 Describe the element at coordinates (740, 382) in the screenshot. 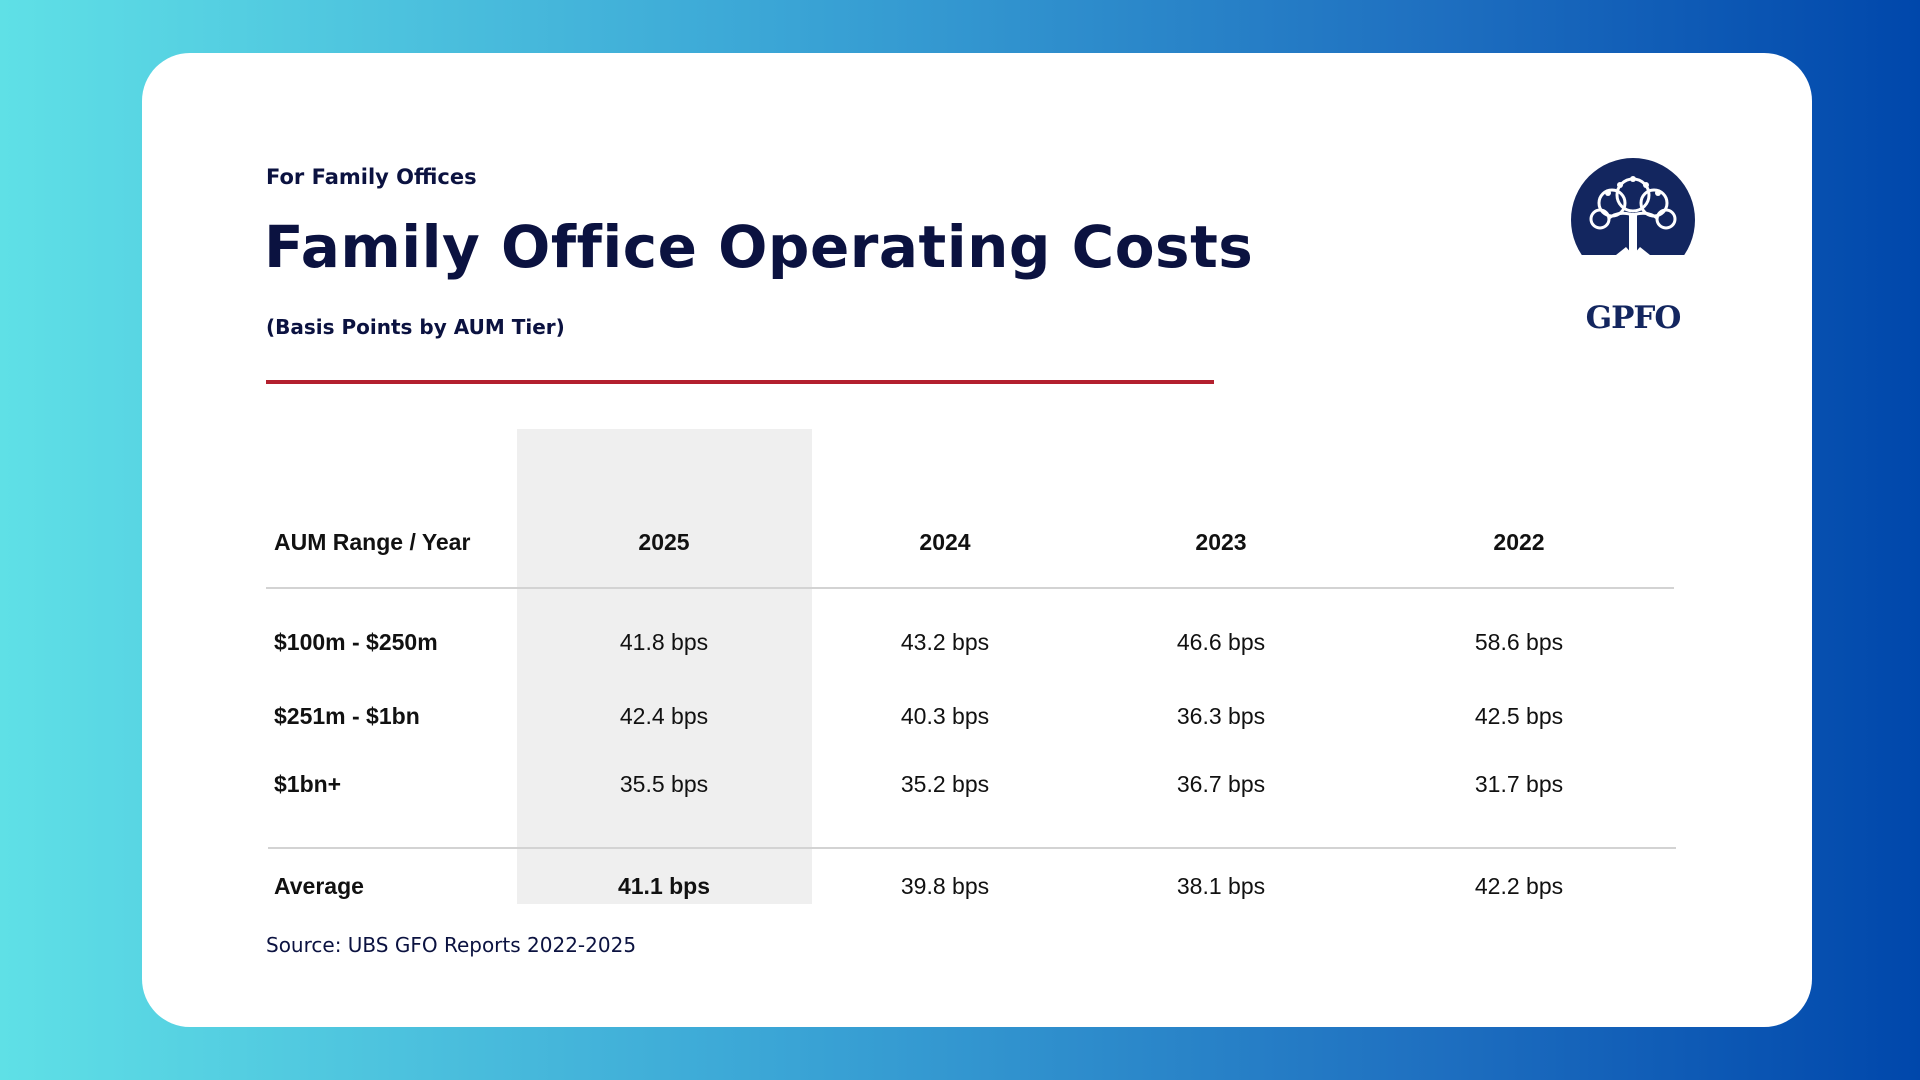

I see `title-divider` at that location.